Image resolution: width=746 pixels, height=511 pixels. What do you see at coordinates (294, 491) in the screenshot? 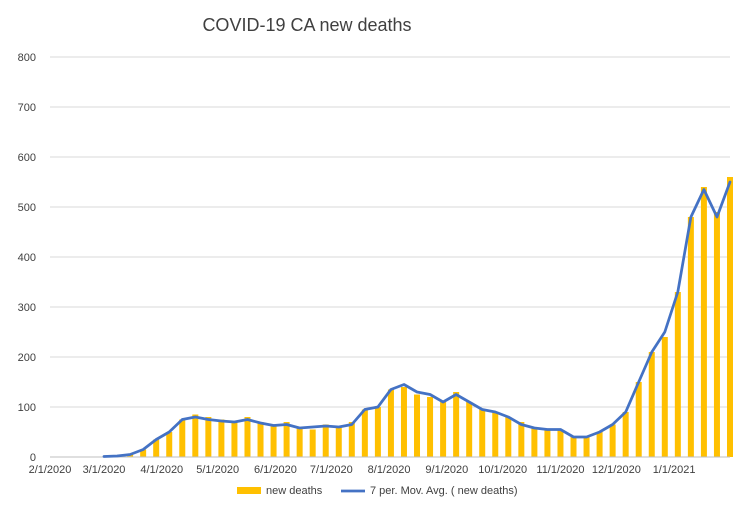
I see `legend-label-new-deaths: new deaths` at bounding box center [294, 491].